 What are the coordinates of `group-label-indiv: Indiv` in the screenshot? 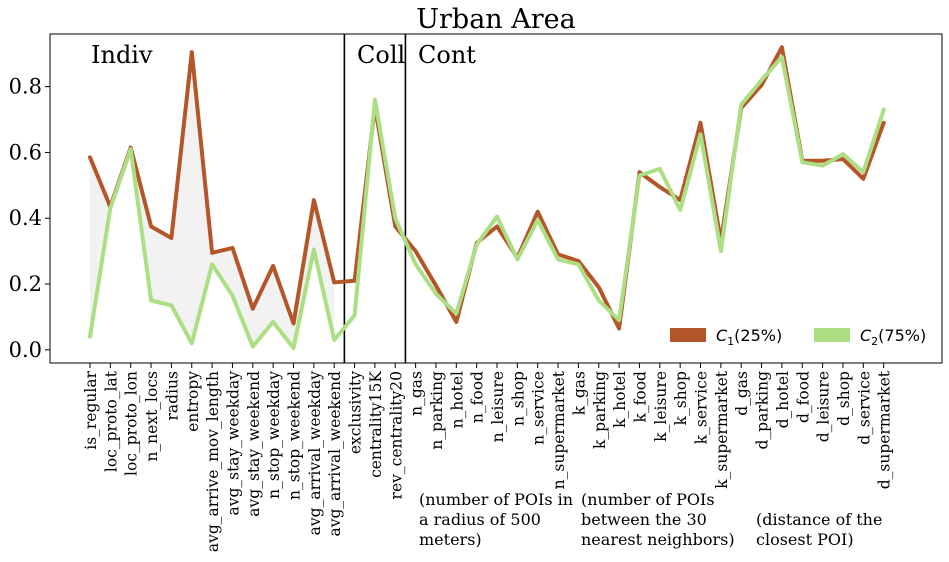 It's located at (122, 55).